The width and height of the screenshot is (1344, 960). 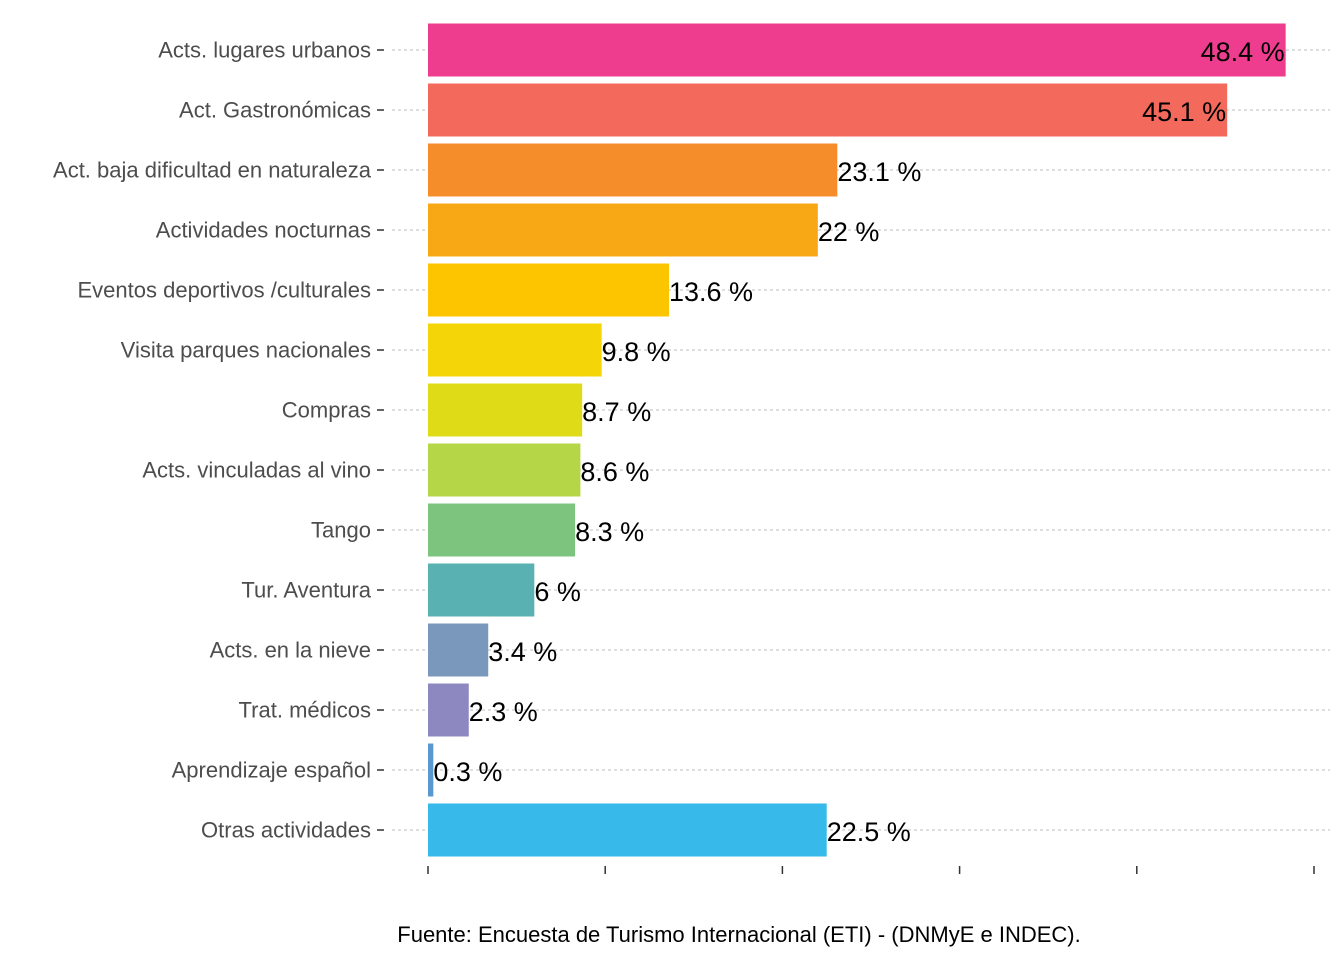 I want to click on category-label: Act. baja dificultad en naturaleza, so click(x=212, y=170).